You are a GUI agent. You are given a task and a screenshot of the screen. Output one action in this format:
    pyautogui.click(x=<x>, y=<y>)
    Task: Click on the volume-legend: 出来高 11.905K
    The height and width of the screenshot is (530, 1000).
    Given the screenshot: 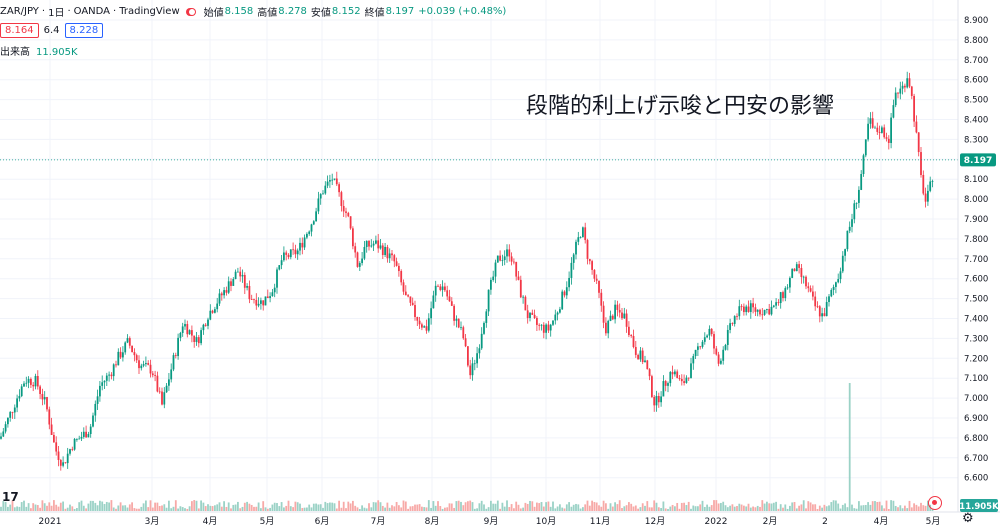 What is the action you would take?
    pyautogui.click(x=39, y=50)
    